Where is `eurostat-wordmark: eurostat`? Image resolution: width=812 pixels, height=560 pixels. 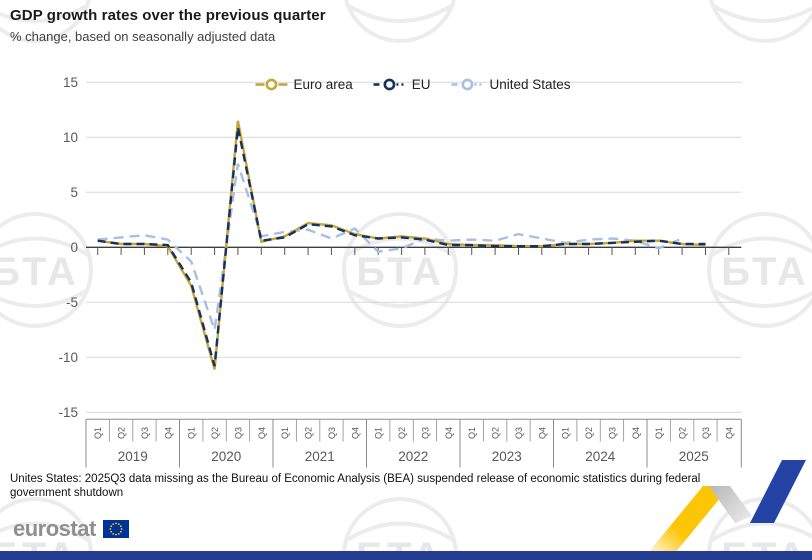
eurostat-wordmark: eurostat is located at coordinates (54, 528).